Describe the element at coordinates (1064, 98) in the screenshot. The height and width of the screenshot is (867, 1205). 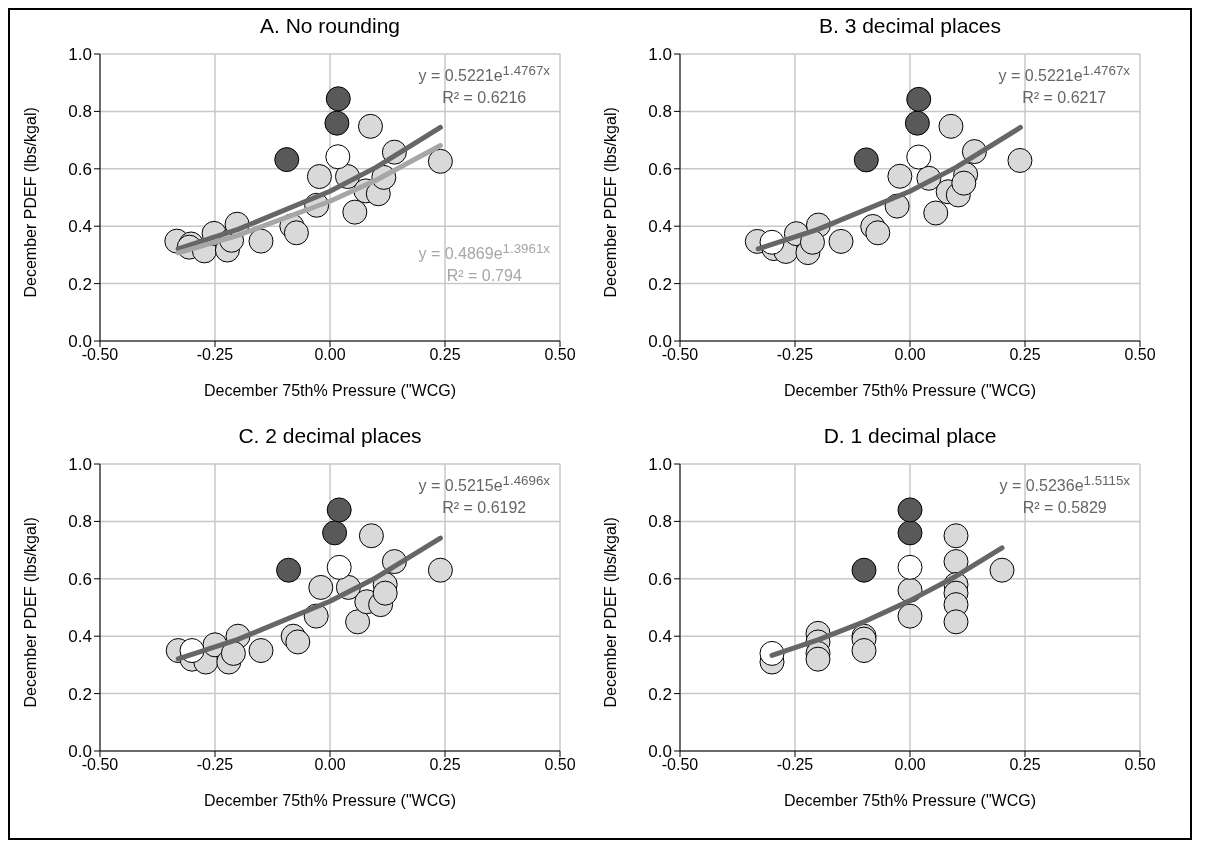
I see `annotation: R² = 0.6217` at that location.